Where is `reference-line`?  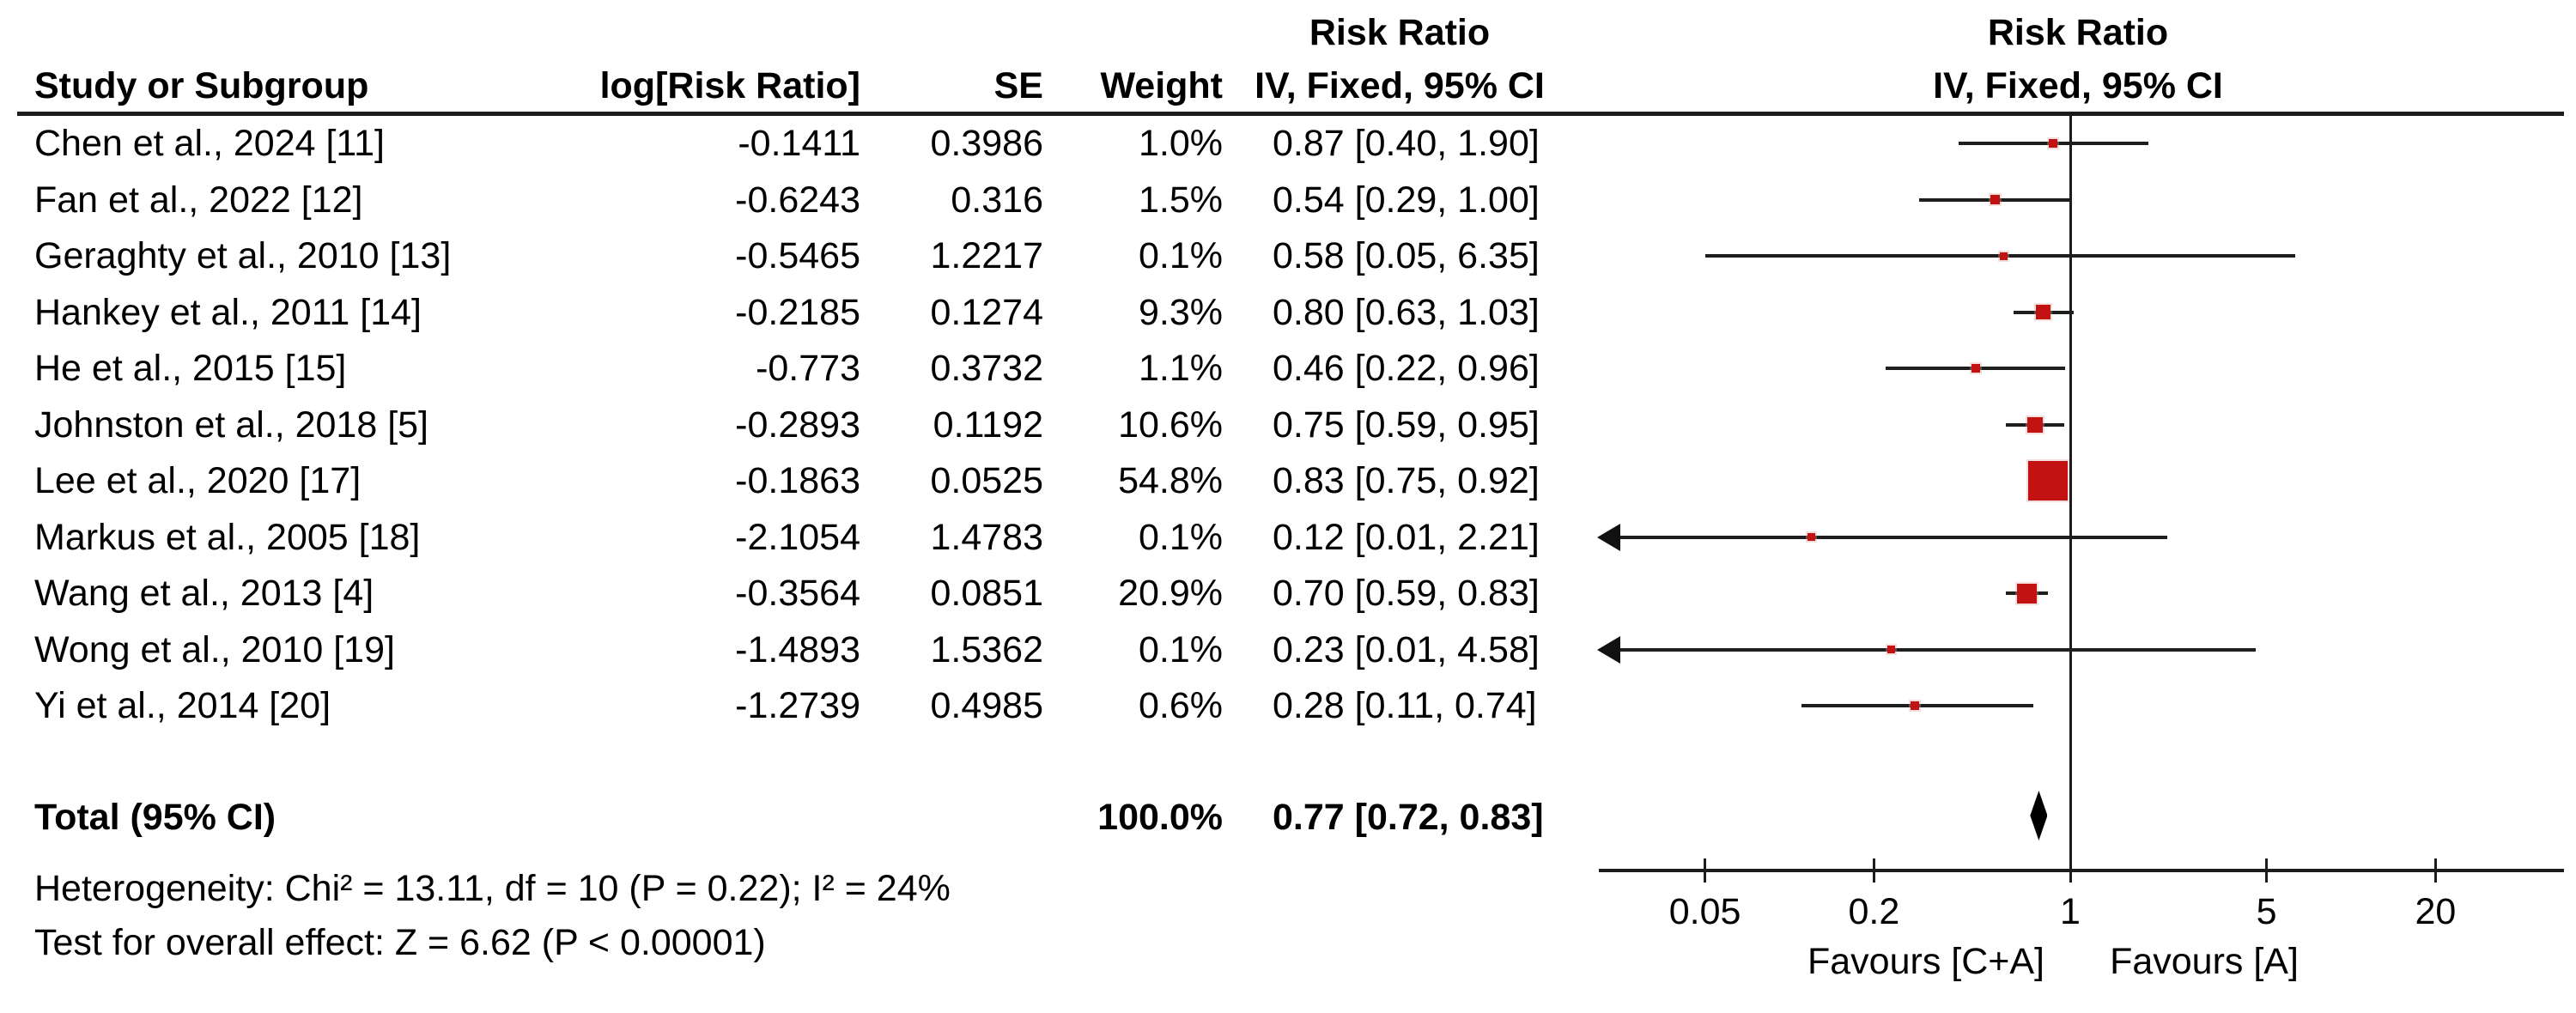
reference-line is located at coordinates (2070, 492).